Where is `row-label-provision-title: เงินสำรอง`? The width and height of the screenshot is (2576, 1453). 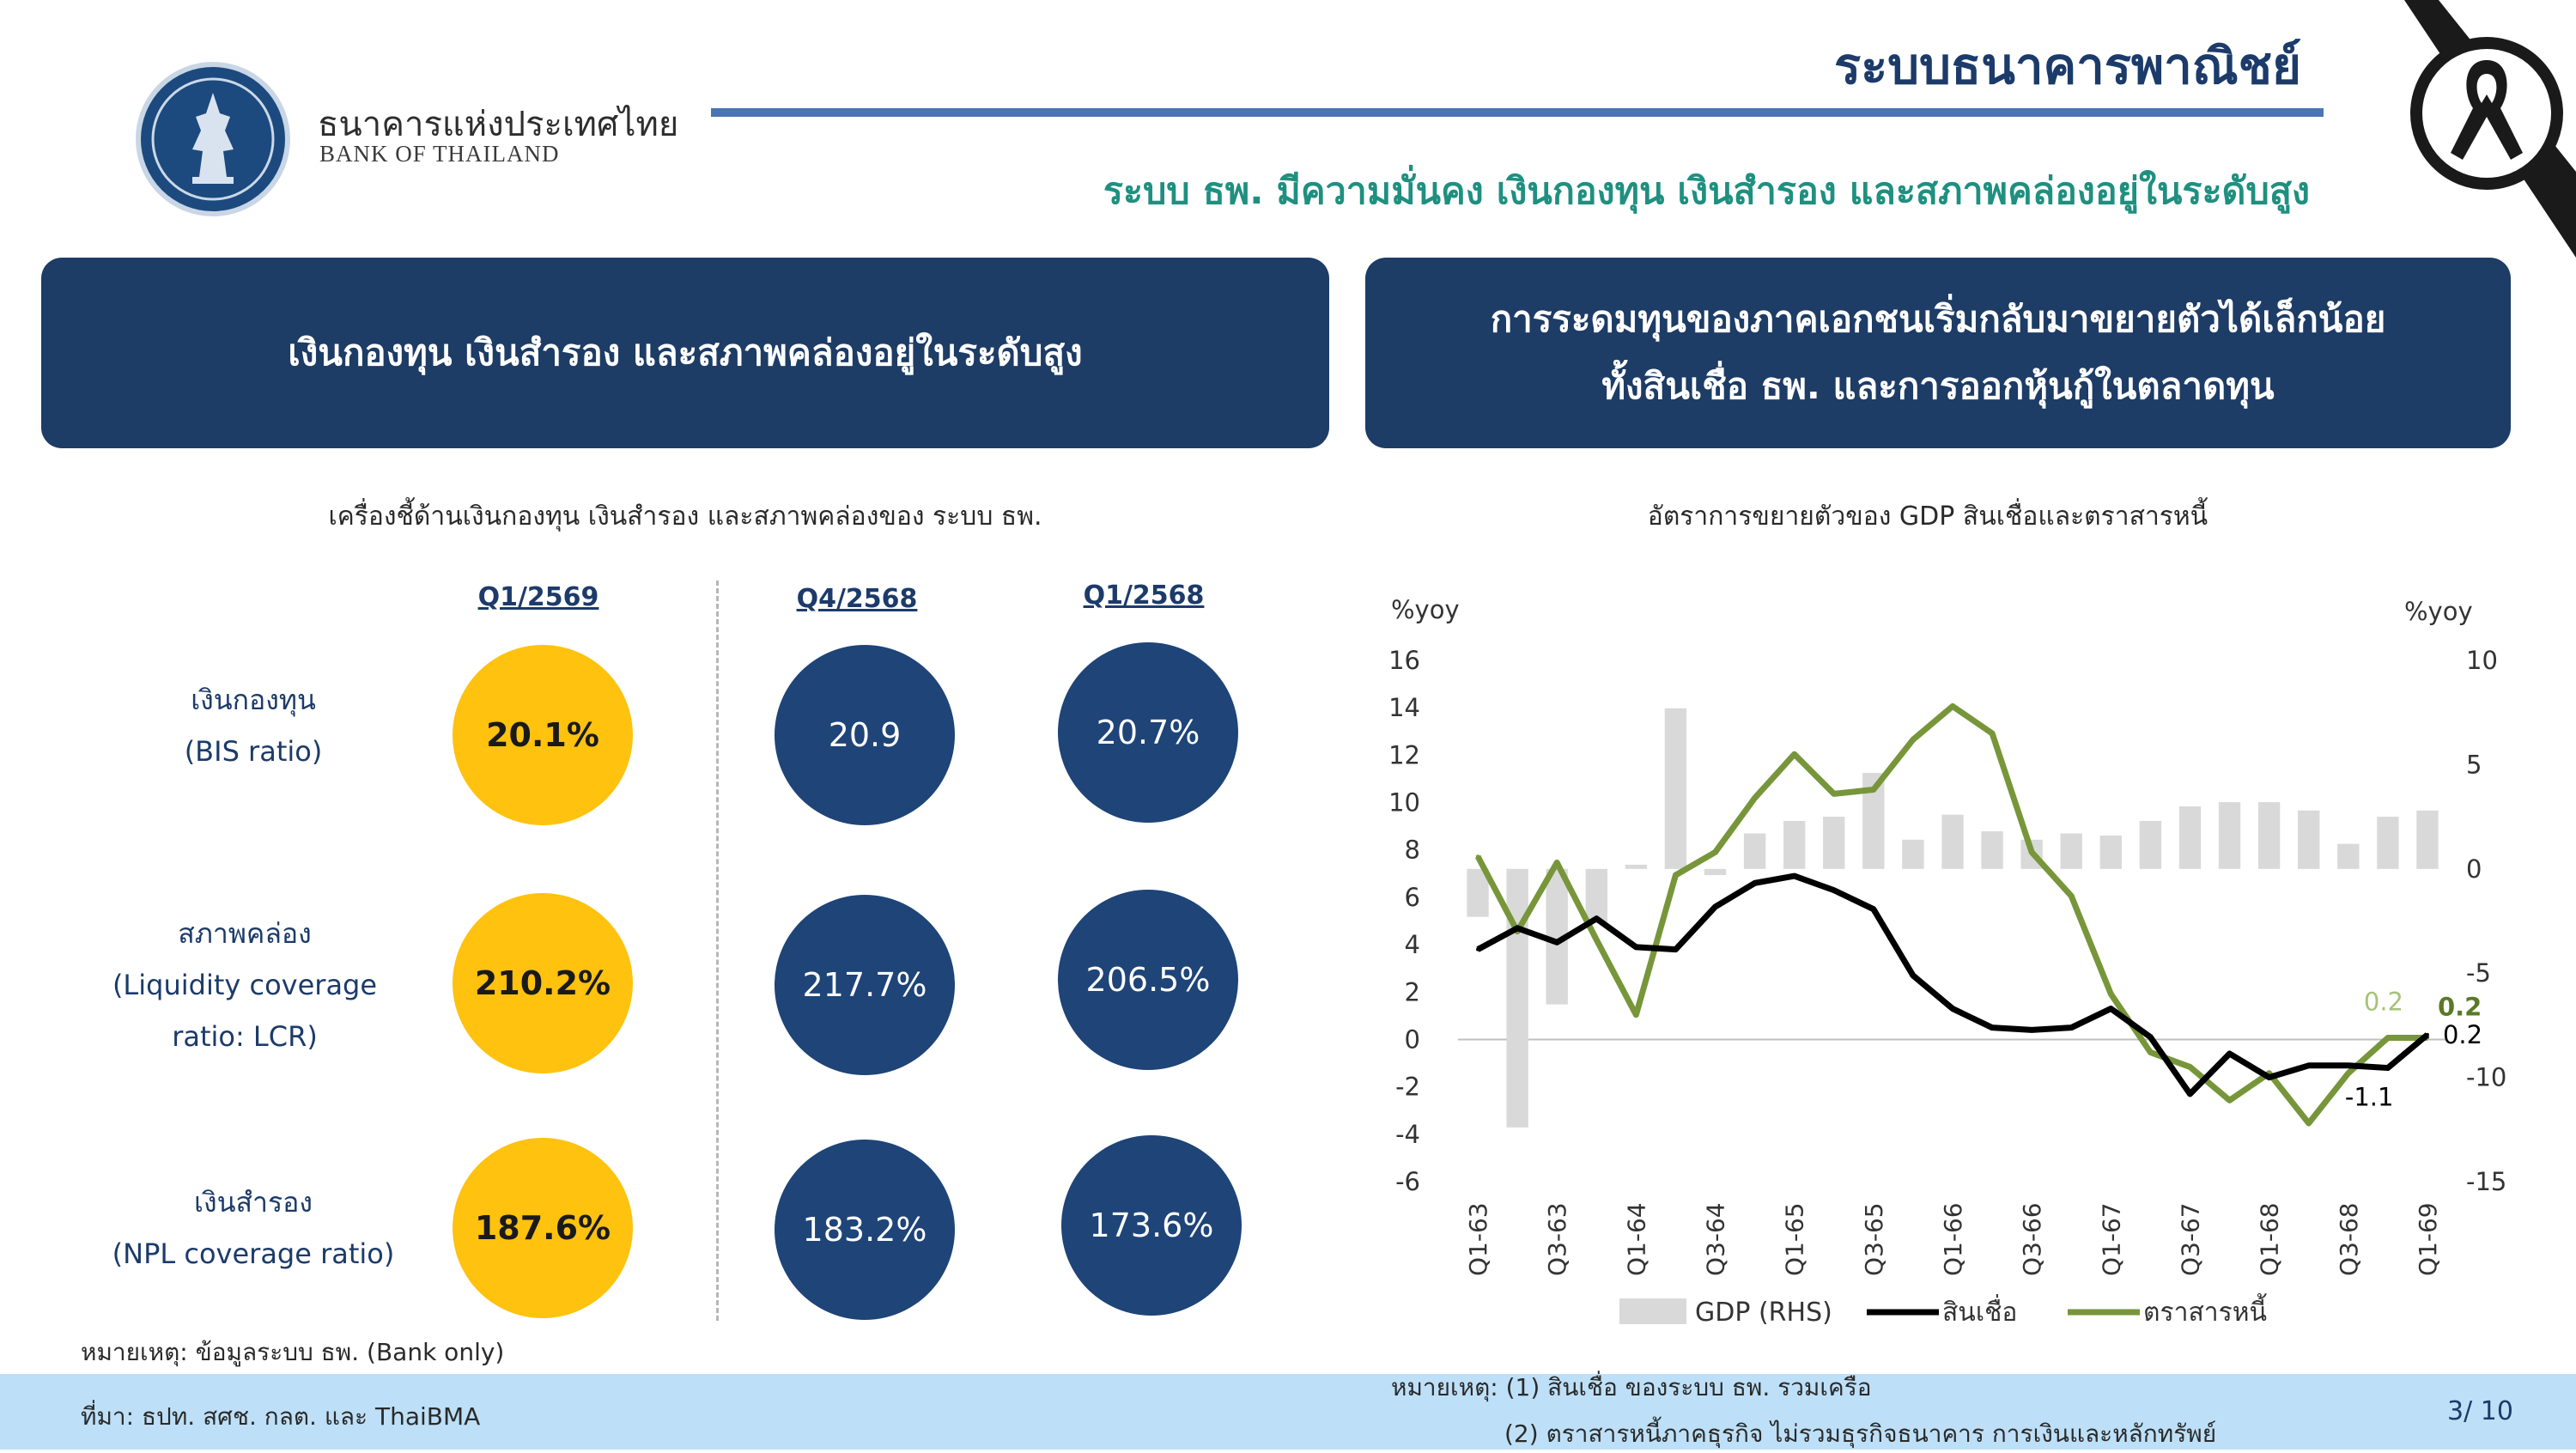 row-label-provision-title: เงินสำรอง is located at coordinates (253, 1203).